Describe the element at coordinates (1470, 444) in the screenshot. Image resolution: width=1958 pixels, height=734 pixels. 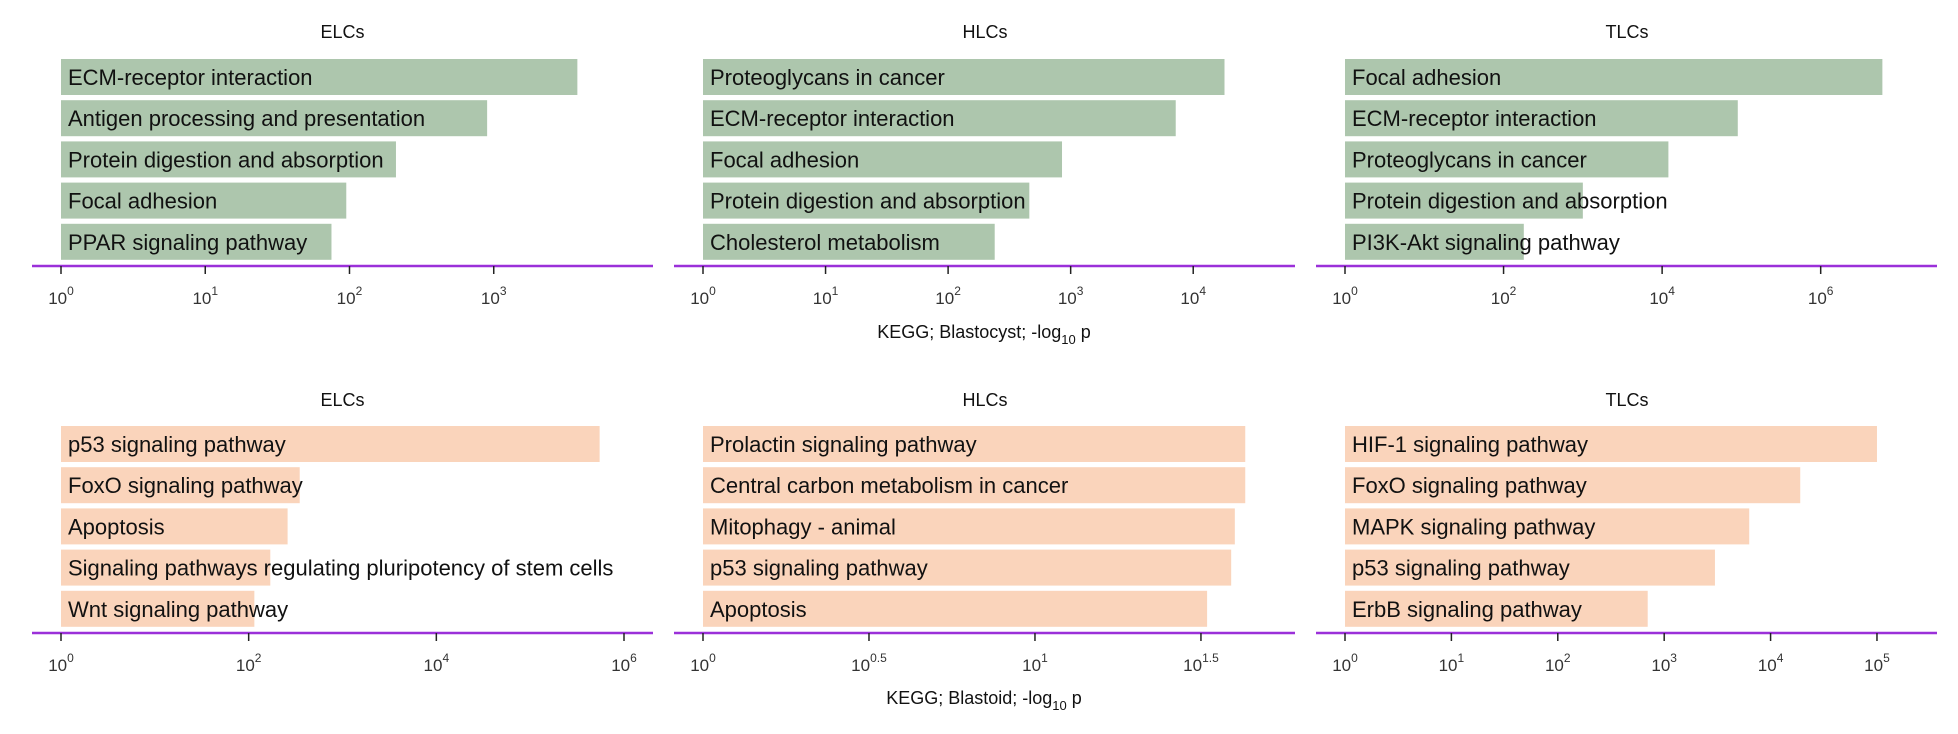
I see `bar-label: HIF-1 signaling pathway` at that location.